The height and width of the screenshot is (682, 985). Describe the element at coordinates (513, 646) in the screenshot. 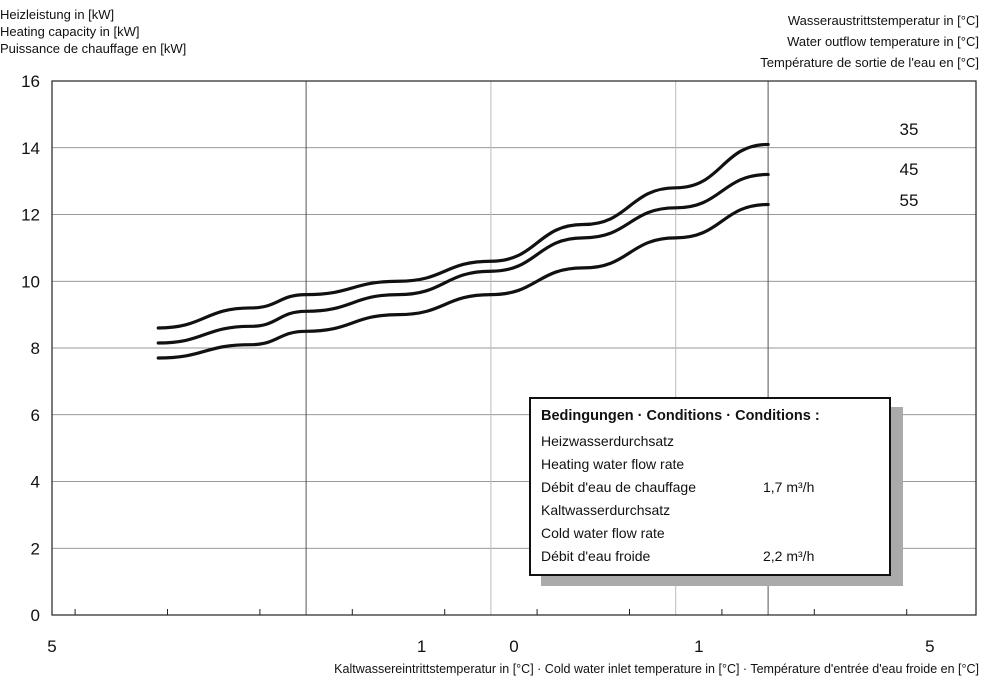

I see `x-tick-label: 0` at that location.